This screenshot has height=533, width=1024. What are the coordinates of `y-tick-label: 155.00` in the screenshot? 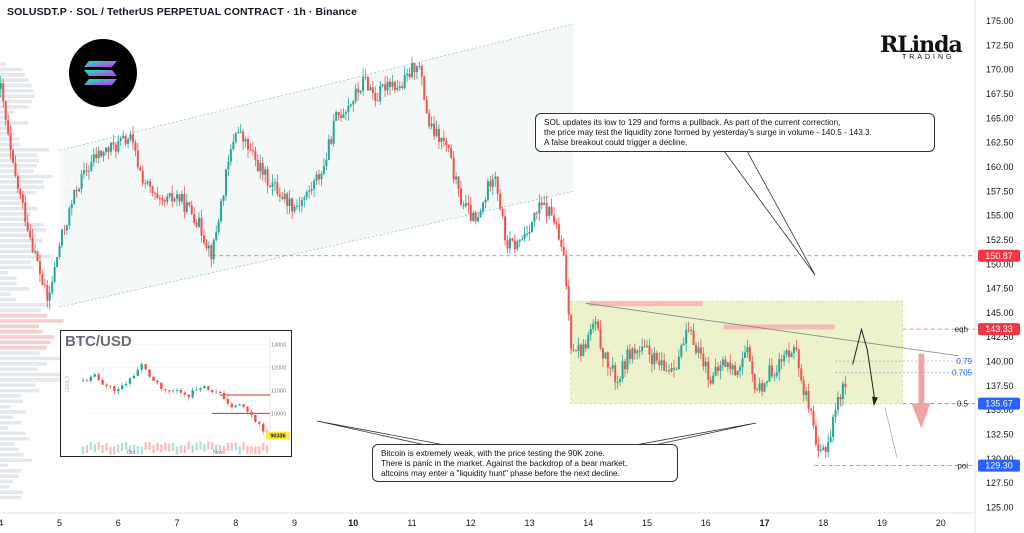 It's located at (1000, 216).